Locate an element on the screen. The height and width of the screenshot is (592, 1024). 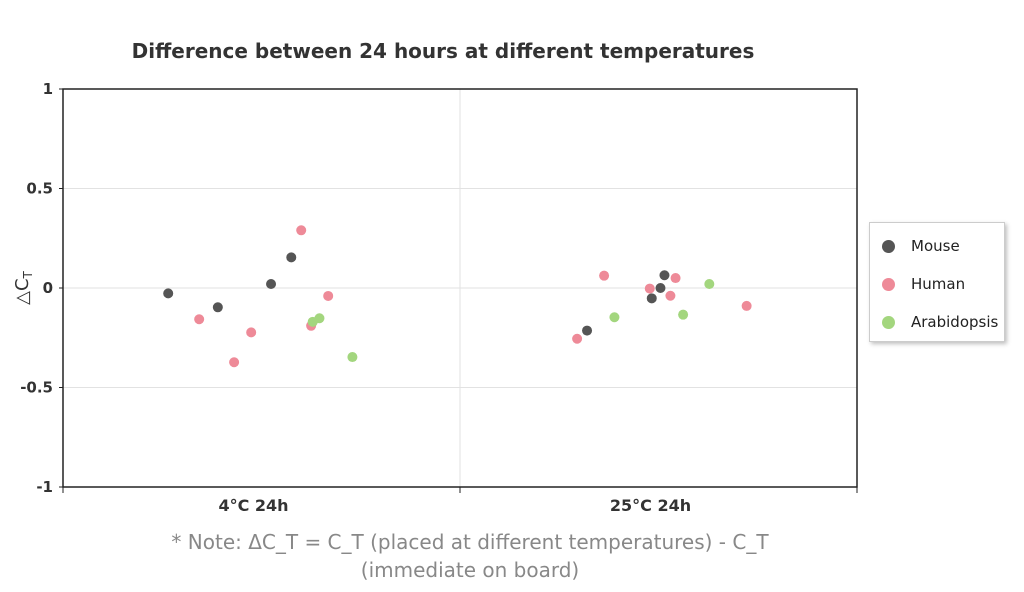
legend-label: Arabidopsis is located at coordinates (955, 322).